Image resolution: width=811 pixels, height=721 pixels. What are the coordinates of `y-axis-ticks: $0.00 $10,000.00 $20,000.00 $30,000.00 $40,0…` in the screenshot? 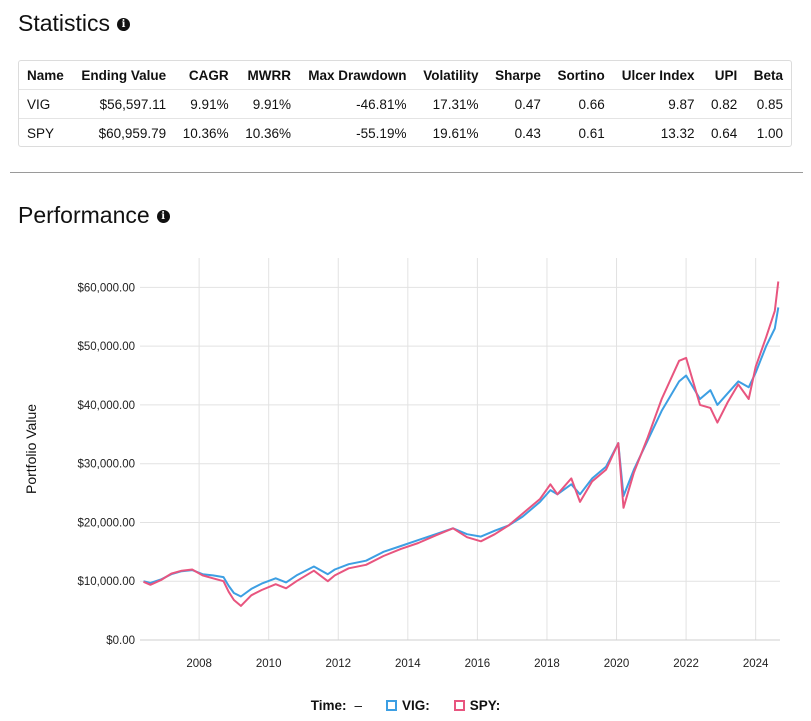 It's located at (106, 464).